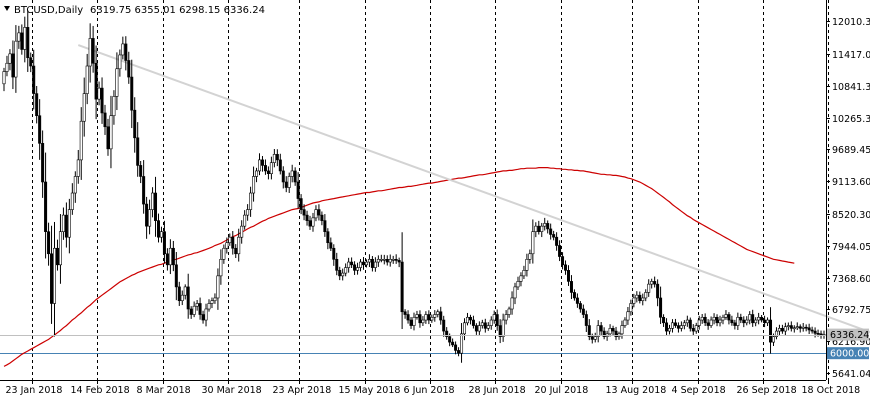 The width and height of the screenshot is (870, 404). I want to click on y-tick-label: 10841.35, so click(851, 87).